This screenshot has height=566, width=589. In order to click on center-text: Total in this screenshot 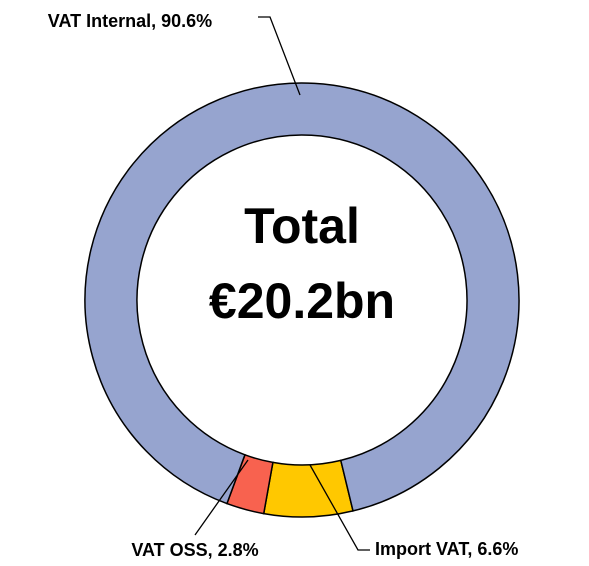, I will do `click(302, 226)`.